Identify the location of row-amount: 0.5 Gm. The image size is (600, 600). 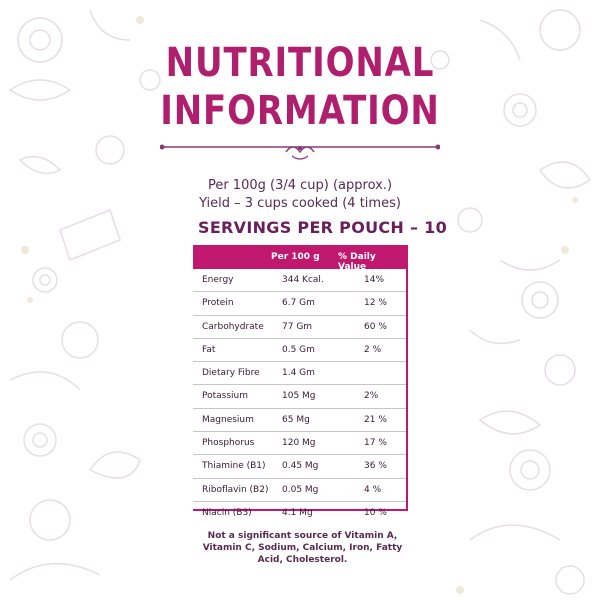
(298, 349).